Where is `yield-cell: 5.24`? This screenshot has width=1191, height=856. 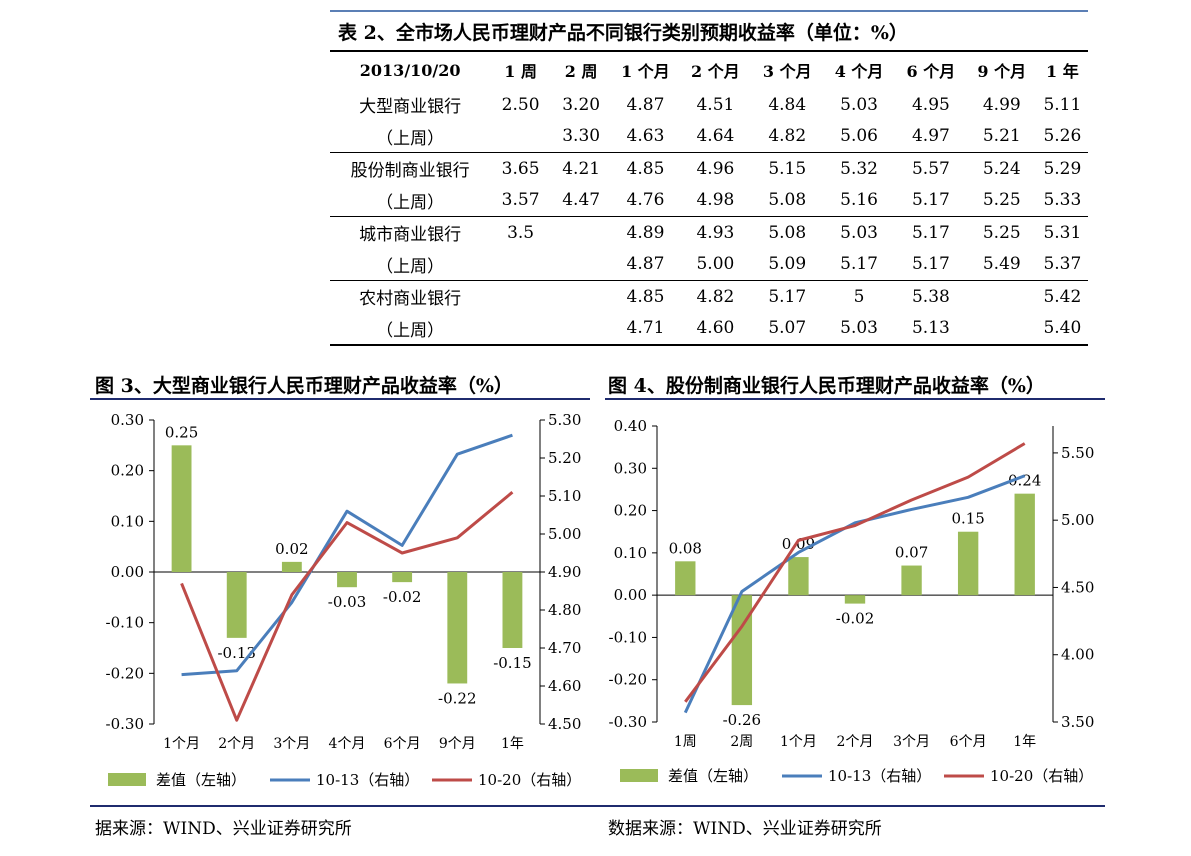
yield-cell: 5.24 is located at coordinates (1001, 168).